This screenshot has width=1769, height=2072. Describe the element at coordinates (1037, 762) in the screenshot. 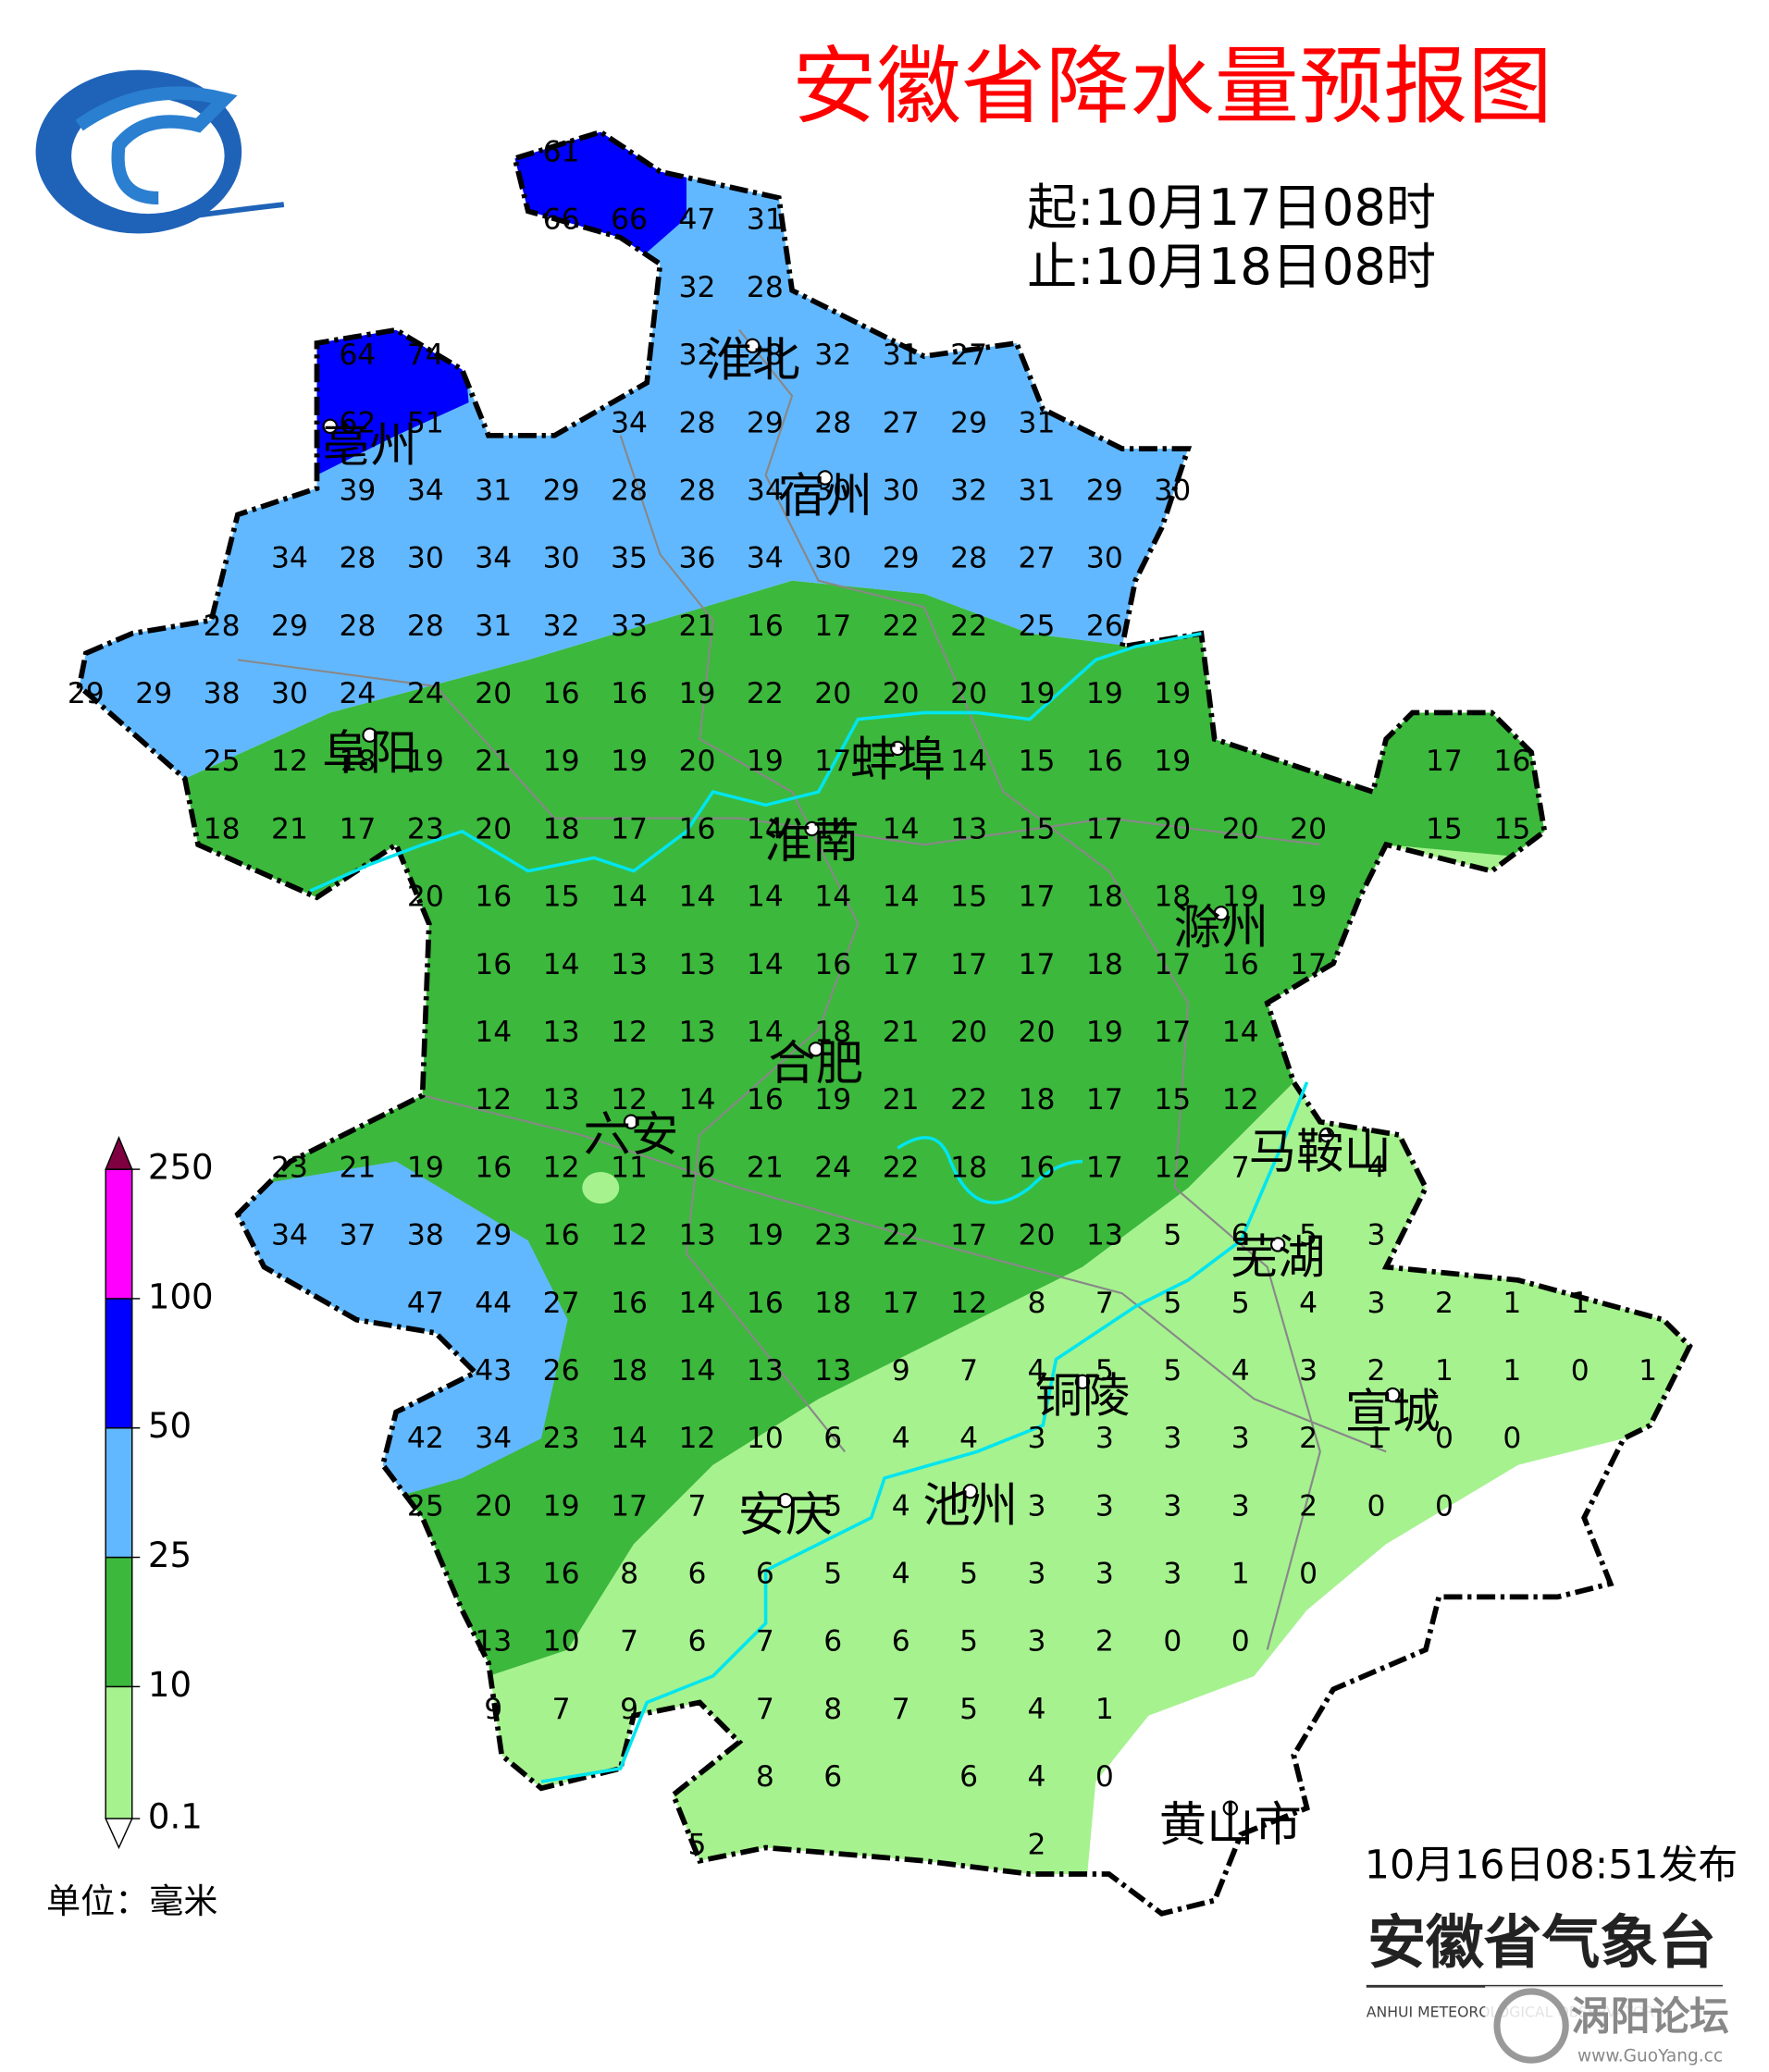

I see `grid-value: 15` at that location.